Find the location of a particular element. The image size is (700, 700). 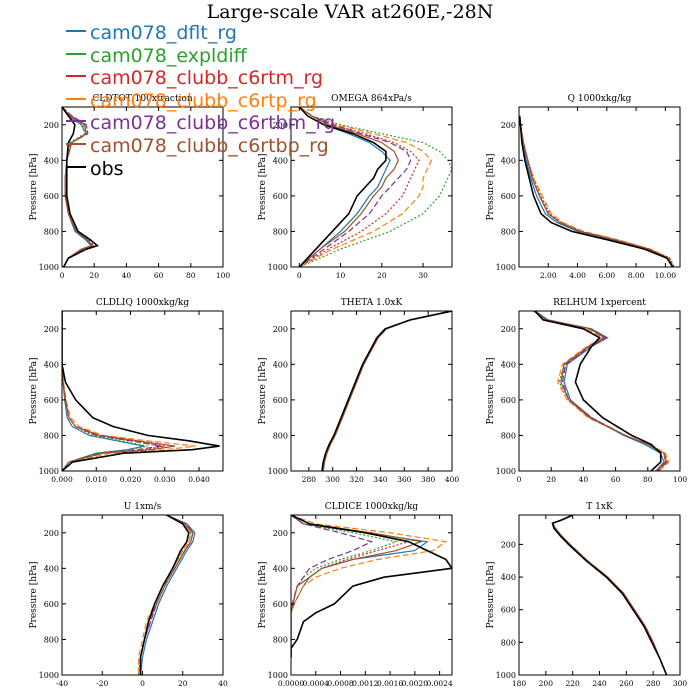

x-tick-label: 180 is located at coordinates (519, 683).